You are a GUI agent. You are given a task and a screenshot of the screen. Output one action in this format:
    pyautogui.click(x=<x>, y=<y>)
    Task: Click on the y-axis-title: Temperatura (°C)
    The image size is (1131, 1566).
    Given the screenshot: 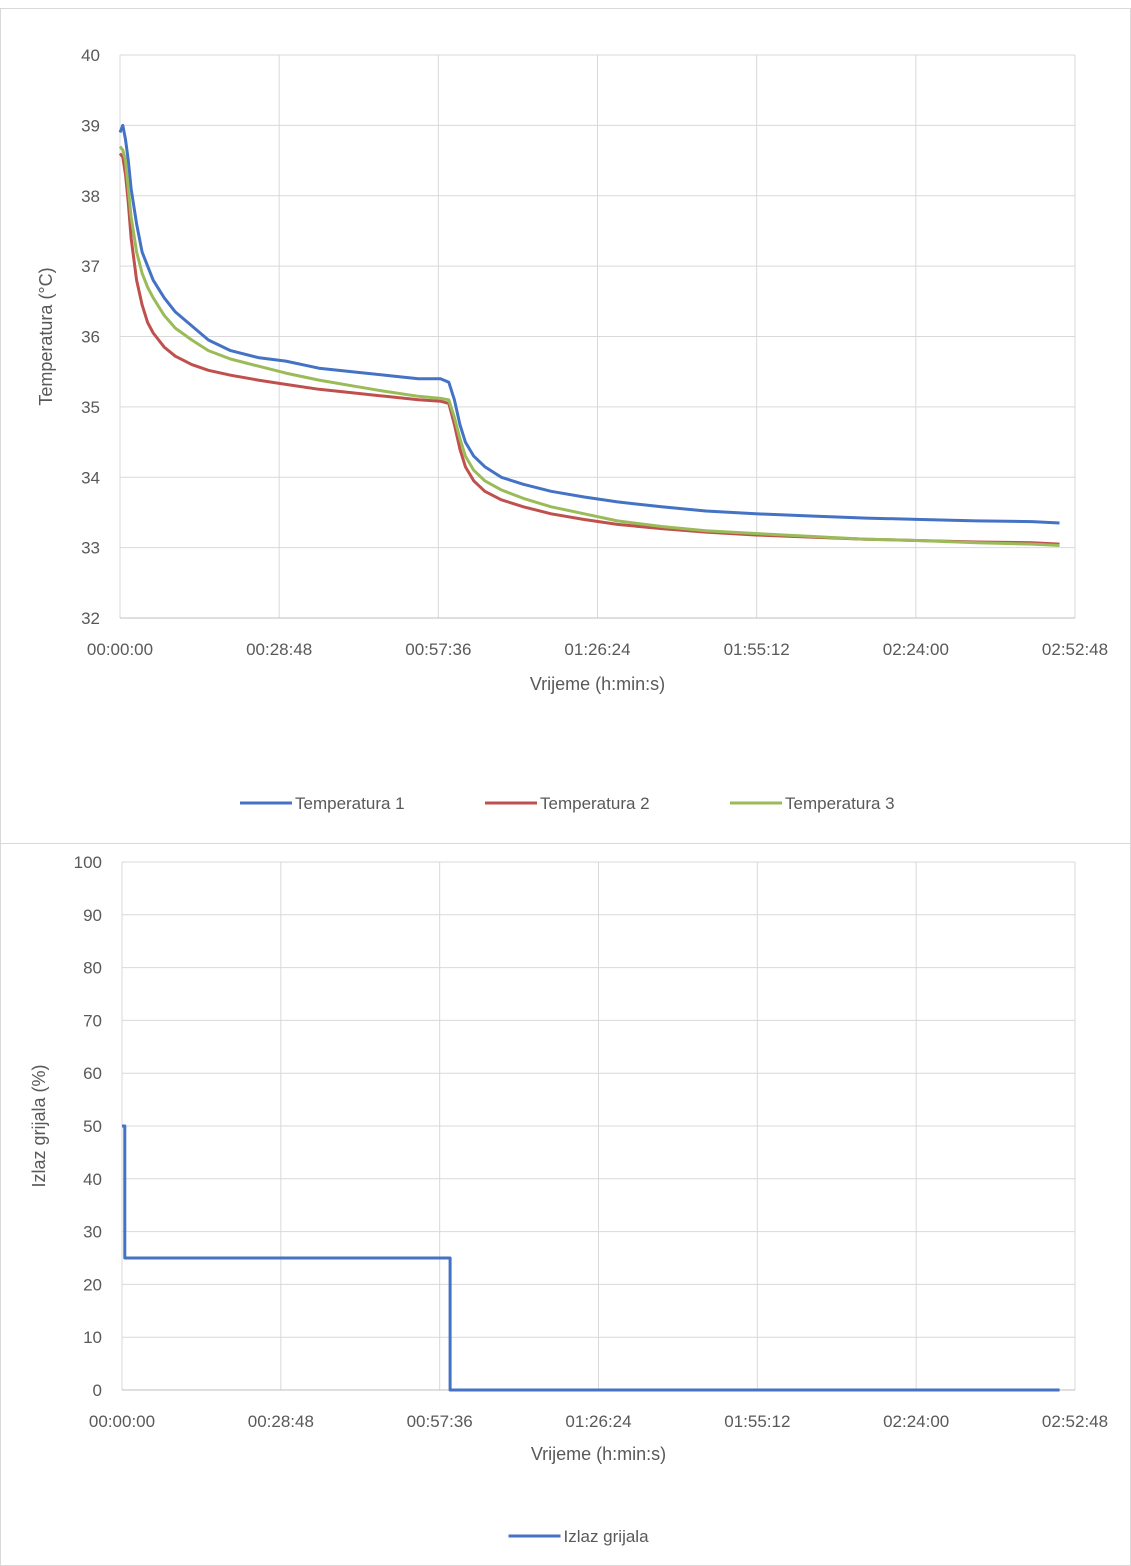 What is the action you would take?
    pyautogui.click(x=46, y=336)
    